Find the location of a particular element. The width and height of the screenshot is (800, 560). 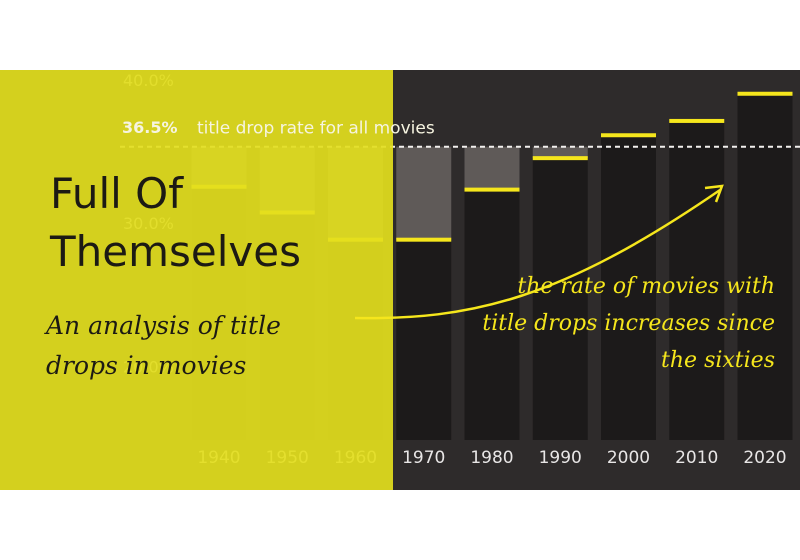

x-tick-label: 2020 is located at coordinates (764, 458).